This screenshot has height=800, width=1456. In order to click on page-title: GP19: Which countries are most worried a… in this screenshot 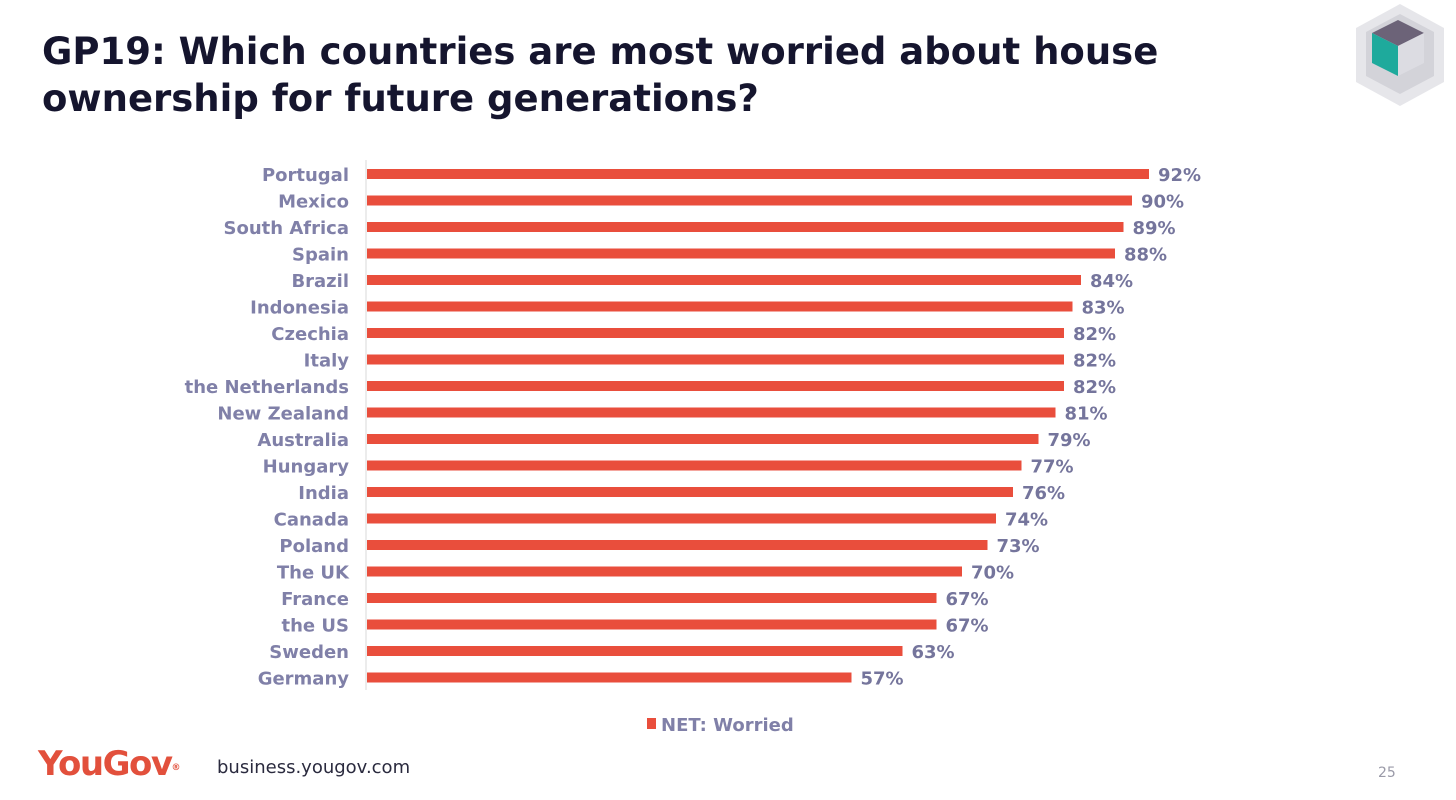, I will do `click(600, 75)`.